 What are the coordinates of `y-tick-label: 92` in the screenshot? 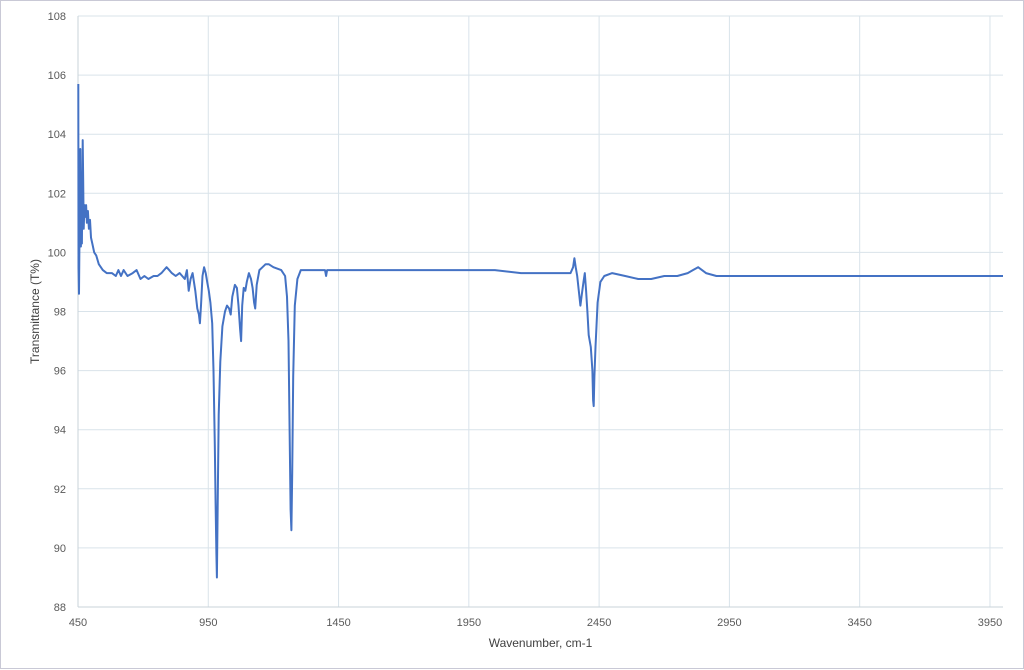 It's located at (60, 490).